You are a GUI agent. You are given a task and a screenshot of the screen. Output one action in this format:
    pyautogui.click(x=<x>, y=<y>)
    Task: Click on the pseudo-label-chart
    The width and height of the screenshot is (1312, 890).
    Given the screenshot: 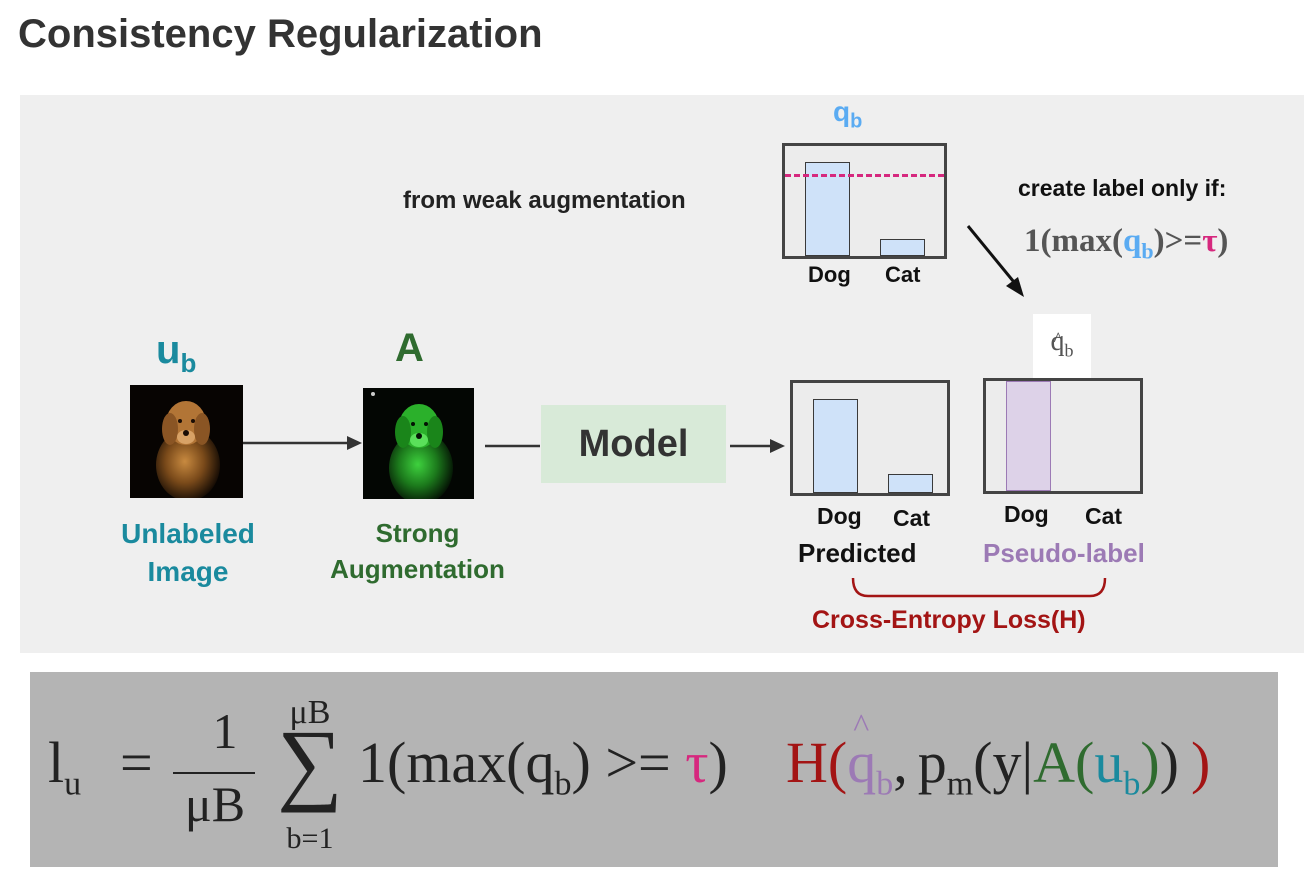 What is the action you would take?
    pyautogui.click(x=1063, y=436)
    